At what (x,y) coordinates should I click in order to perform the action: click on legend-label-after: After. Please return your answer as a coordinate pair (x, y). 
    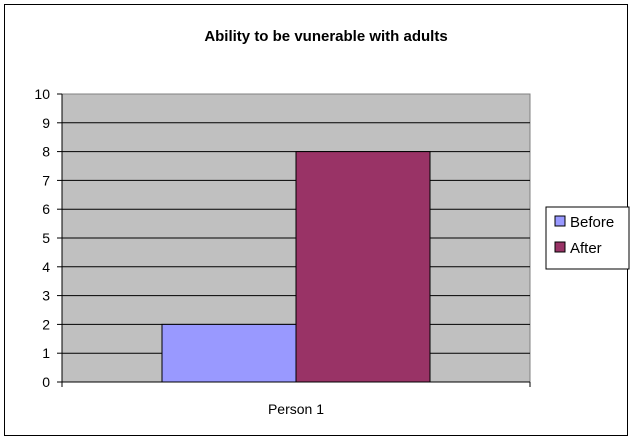
    Looking at the image, I should click on (586, 248).